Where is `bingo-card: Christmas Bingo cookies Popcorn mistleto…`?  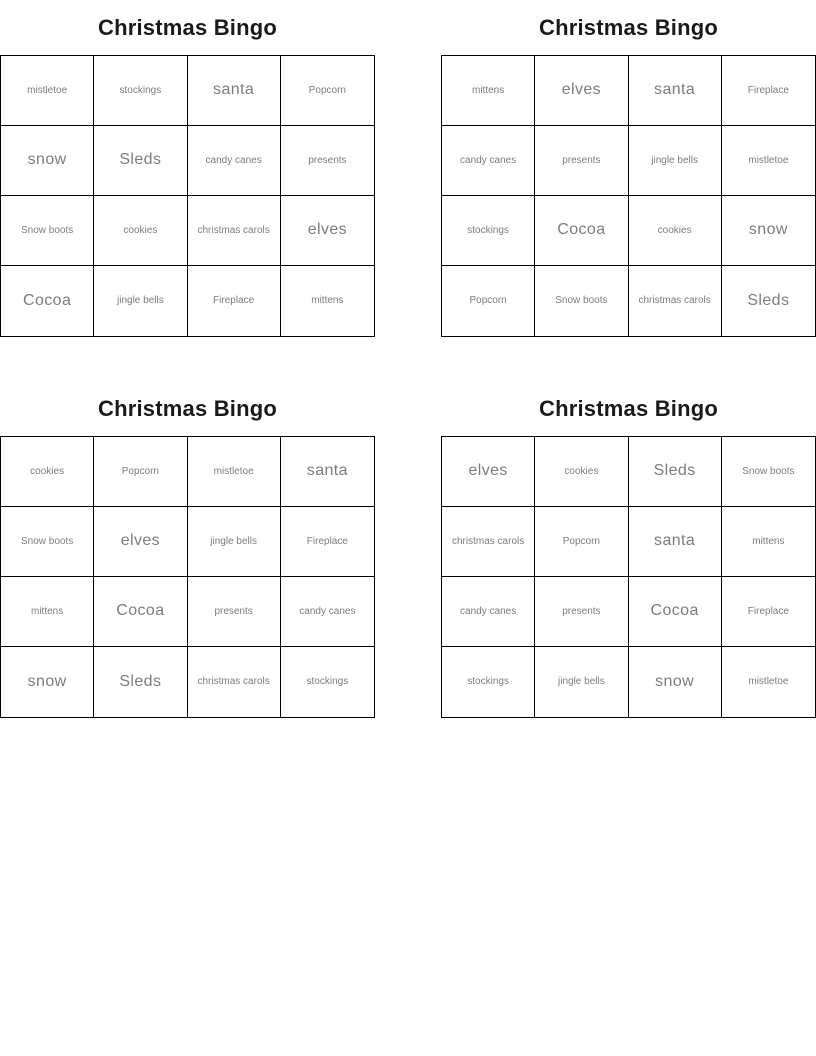 bingo-card: Christmas Bingo cookies Popcorn mistleto… is located at coordinates (187, 549).